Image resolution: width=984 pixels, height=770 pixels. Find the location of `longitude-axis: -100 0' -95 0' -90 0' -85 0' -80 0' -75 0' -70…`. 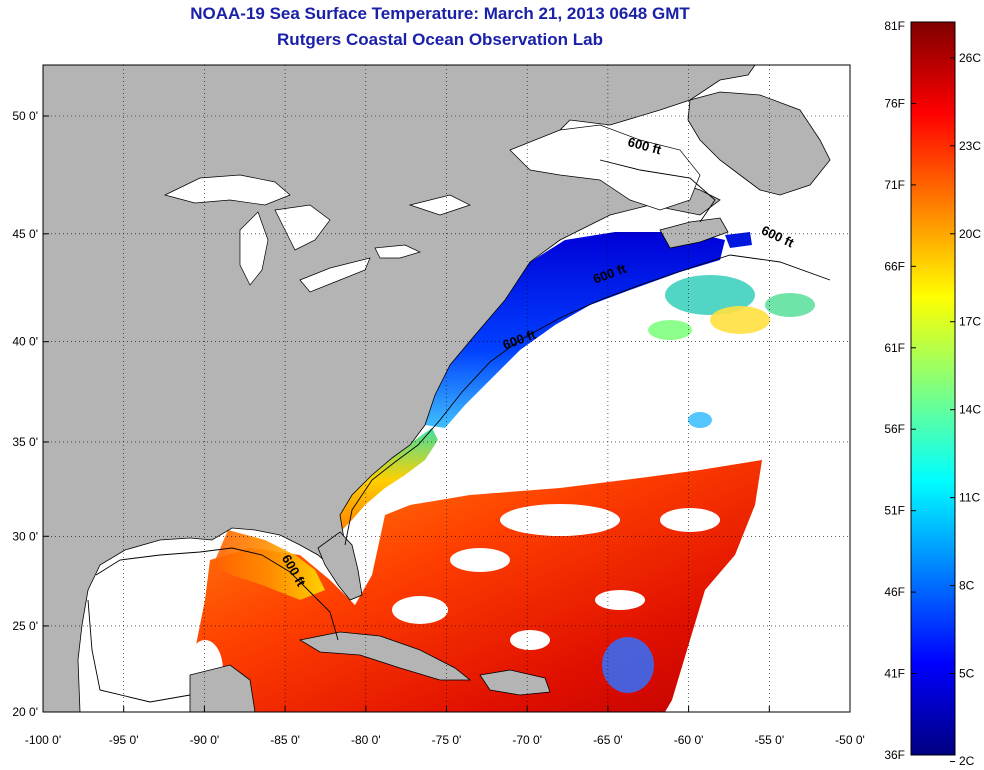

longitude-axis: -100 0' -95 0' -90 0' -85 0' -80 0' -75 0' -70… is located at coordinates (445, 726).